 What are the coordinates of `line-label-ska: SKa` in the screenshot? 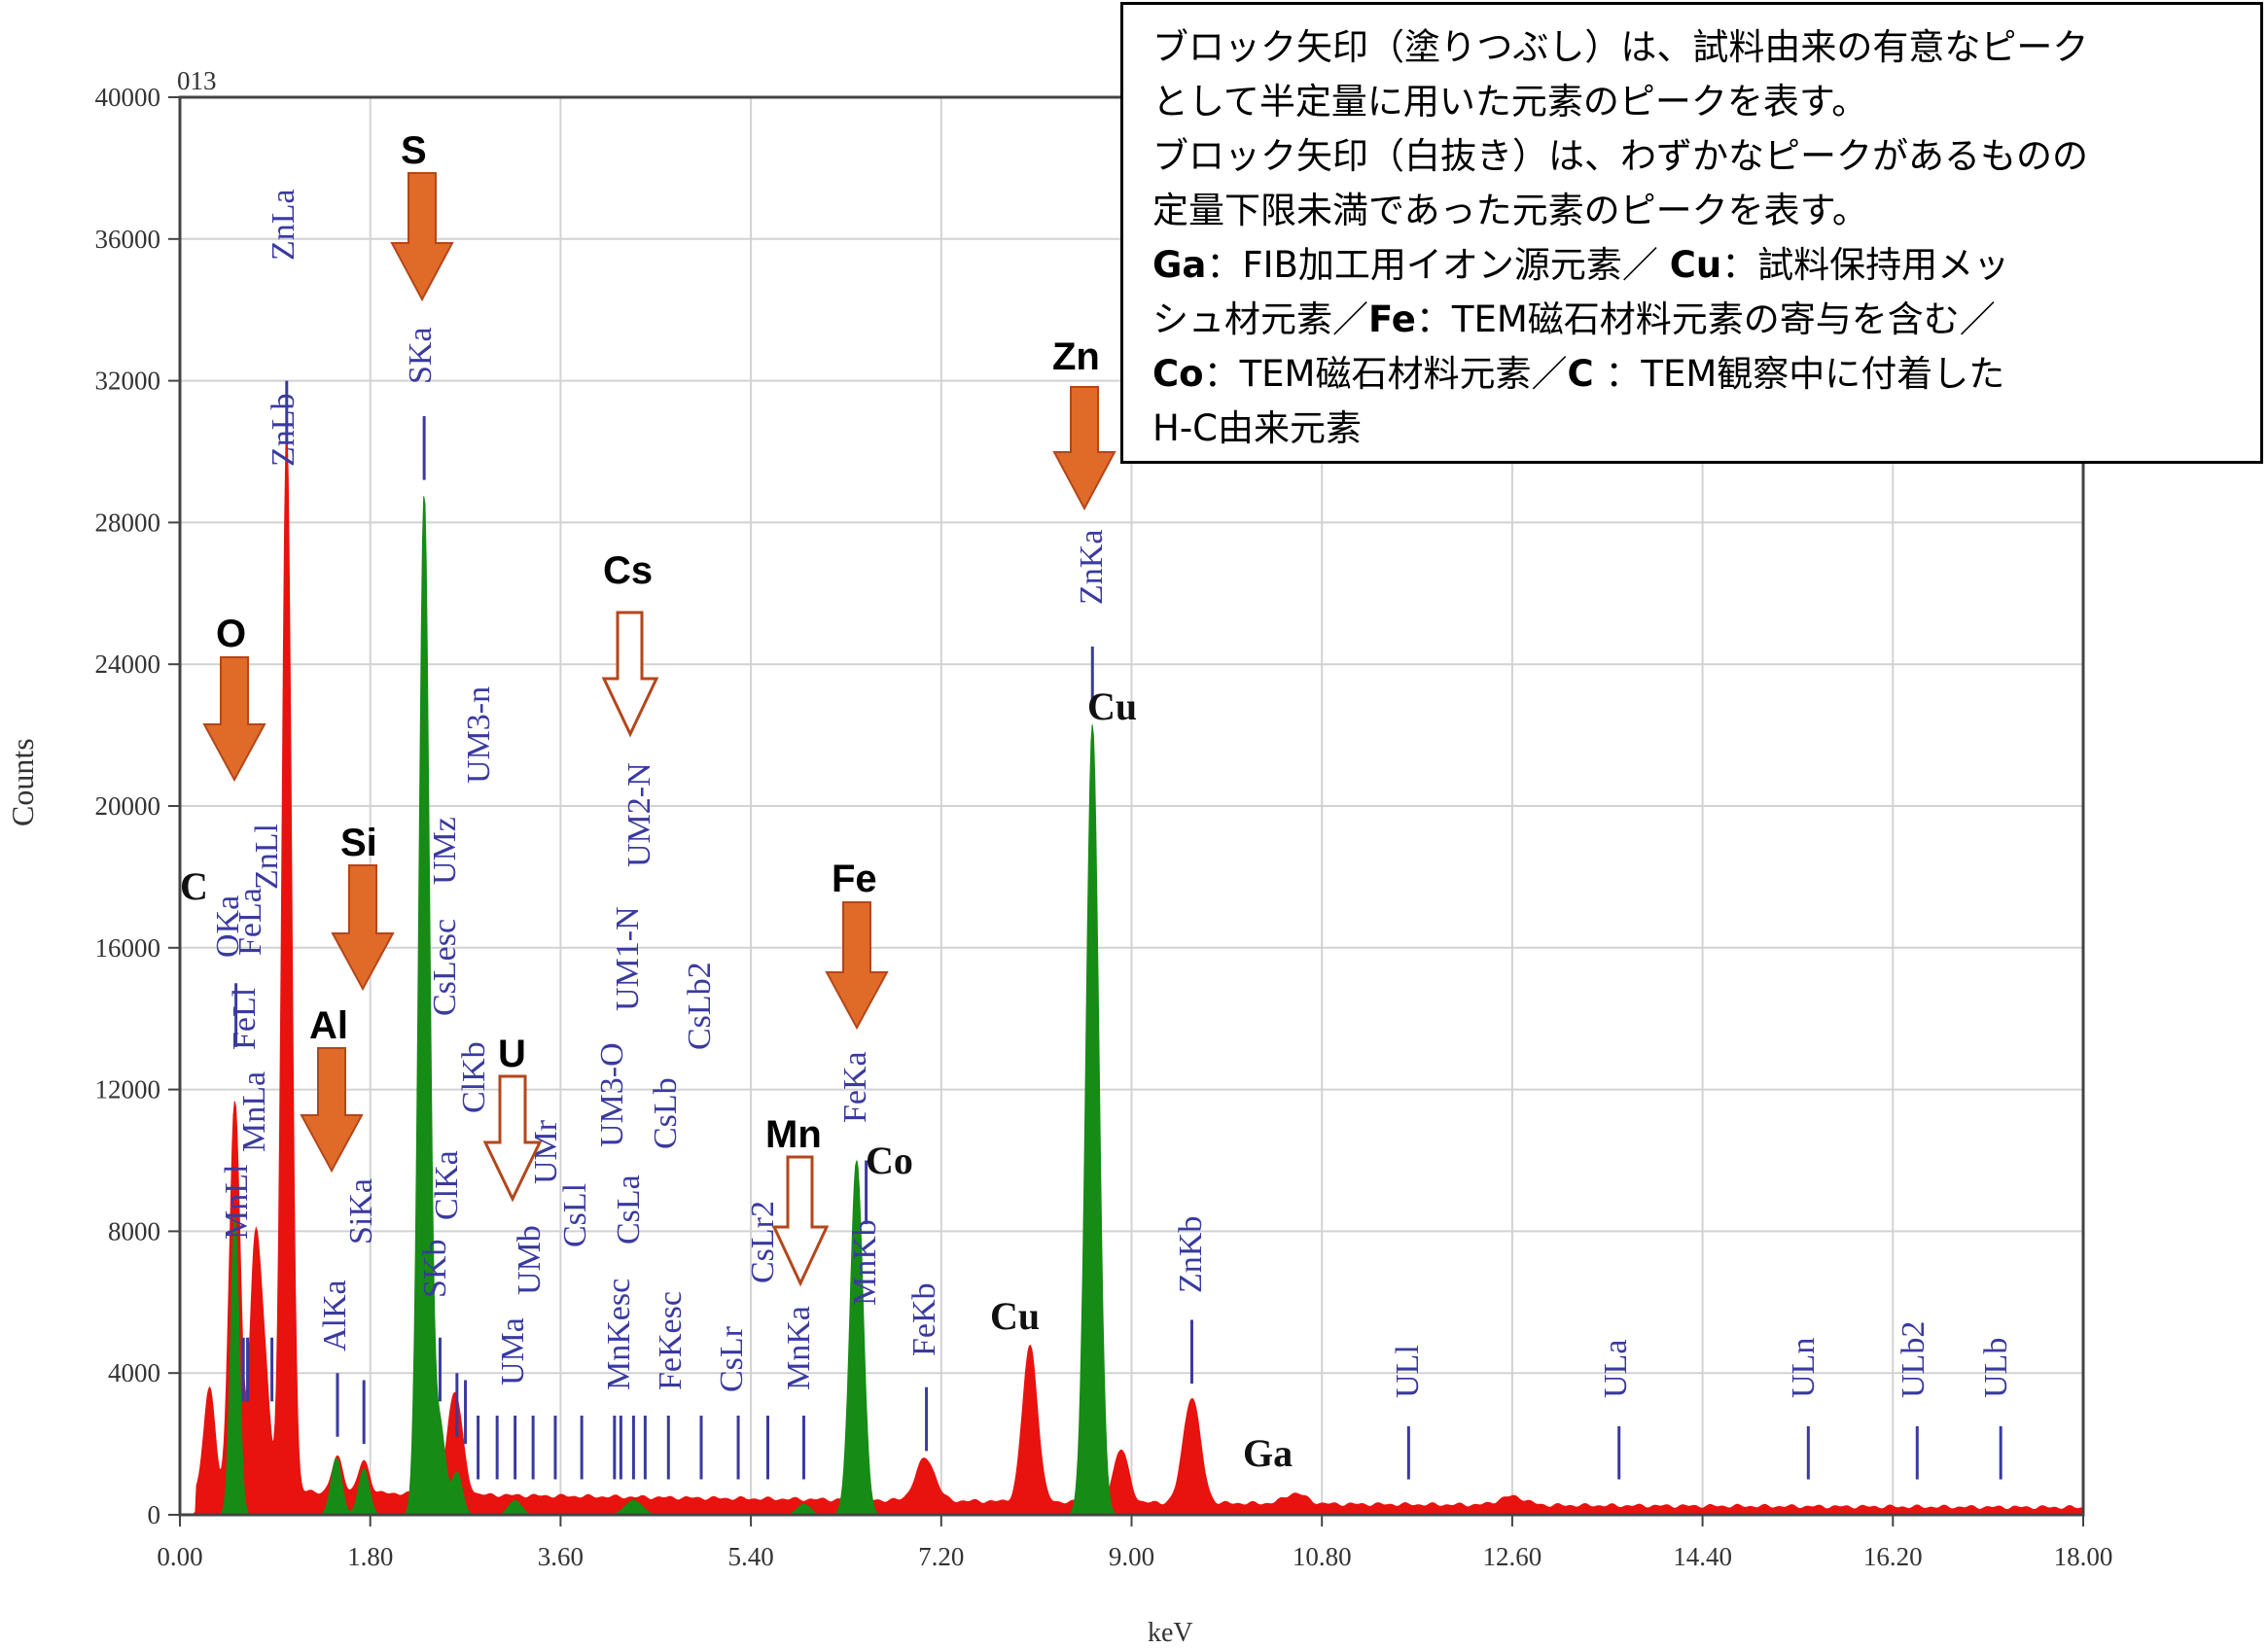 It's located at (421, 355).